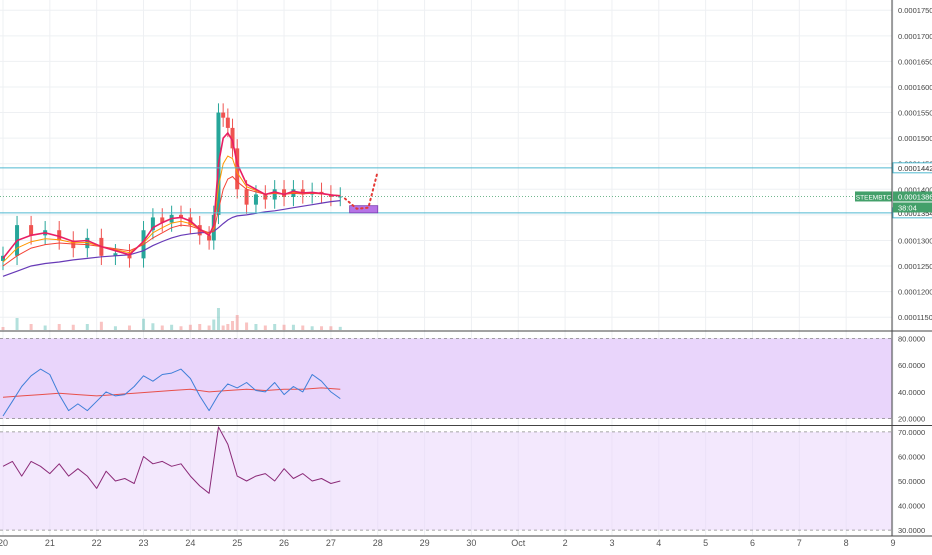 Image resolution: width=932 pixels, height=555 pixels. Describe the element at coordinates (915, 168) in the screenshot. I see `level-label: 0.0001442` at that location.